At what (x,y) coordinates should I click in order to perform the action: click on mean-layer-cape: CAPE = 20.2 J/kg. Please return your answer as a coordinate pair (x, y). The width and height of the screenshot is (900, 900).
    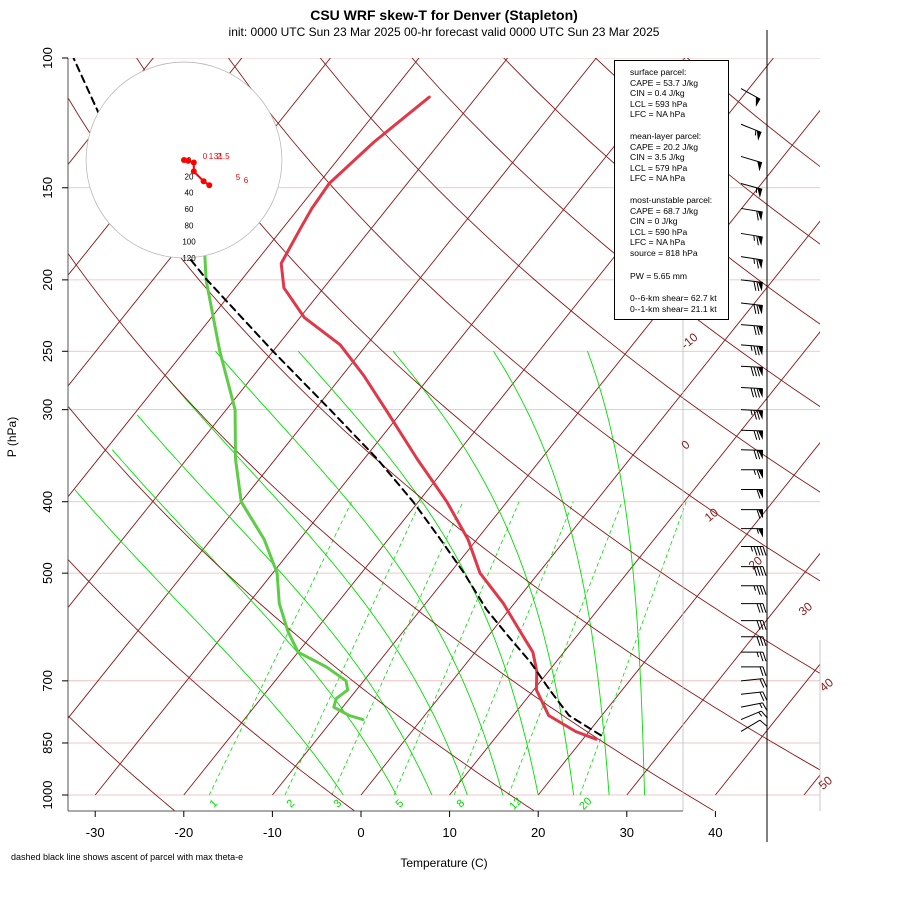
    Looking at the image, I should click on (664, 146).